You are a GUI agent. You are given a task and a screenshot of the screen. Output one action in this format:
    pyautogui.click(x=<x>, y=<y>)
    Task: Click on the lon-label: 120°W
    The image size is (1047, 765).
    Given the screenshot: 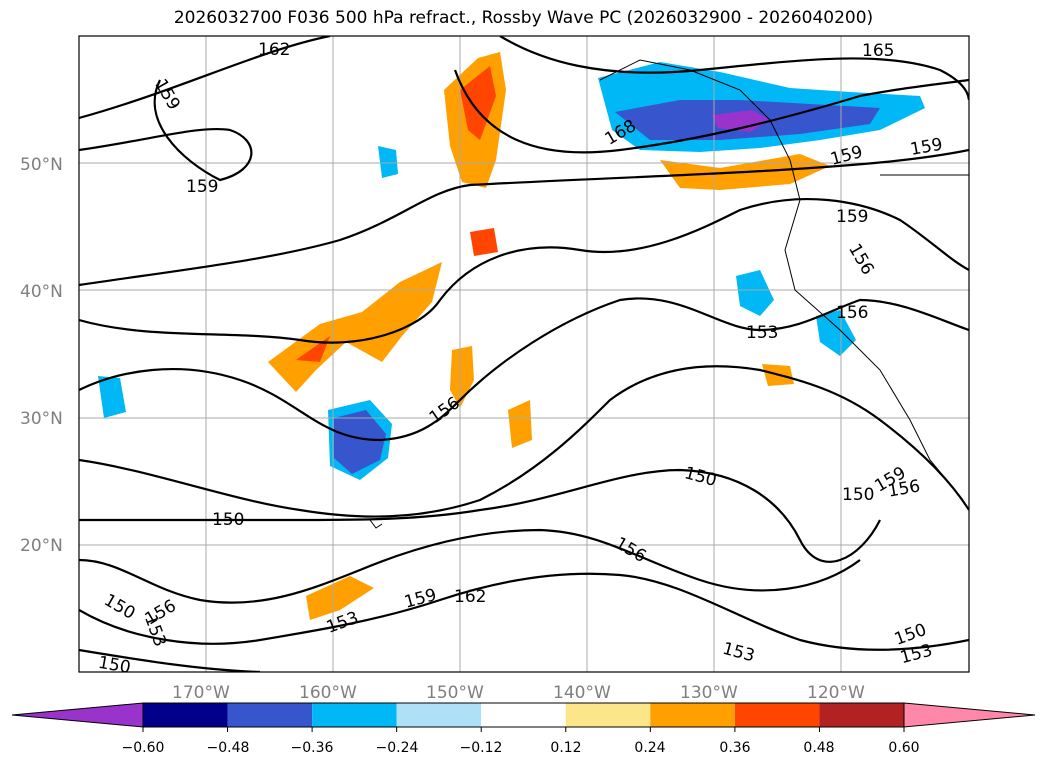 What is the action you would take?
    pyautogui.click(x=836, y=693)
    